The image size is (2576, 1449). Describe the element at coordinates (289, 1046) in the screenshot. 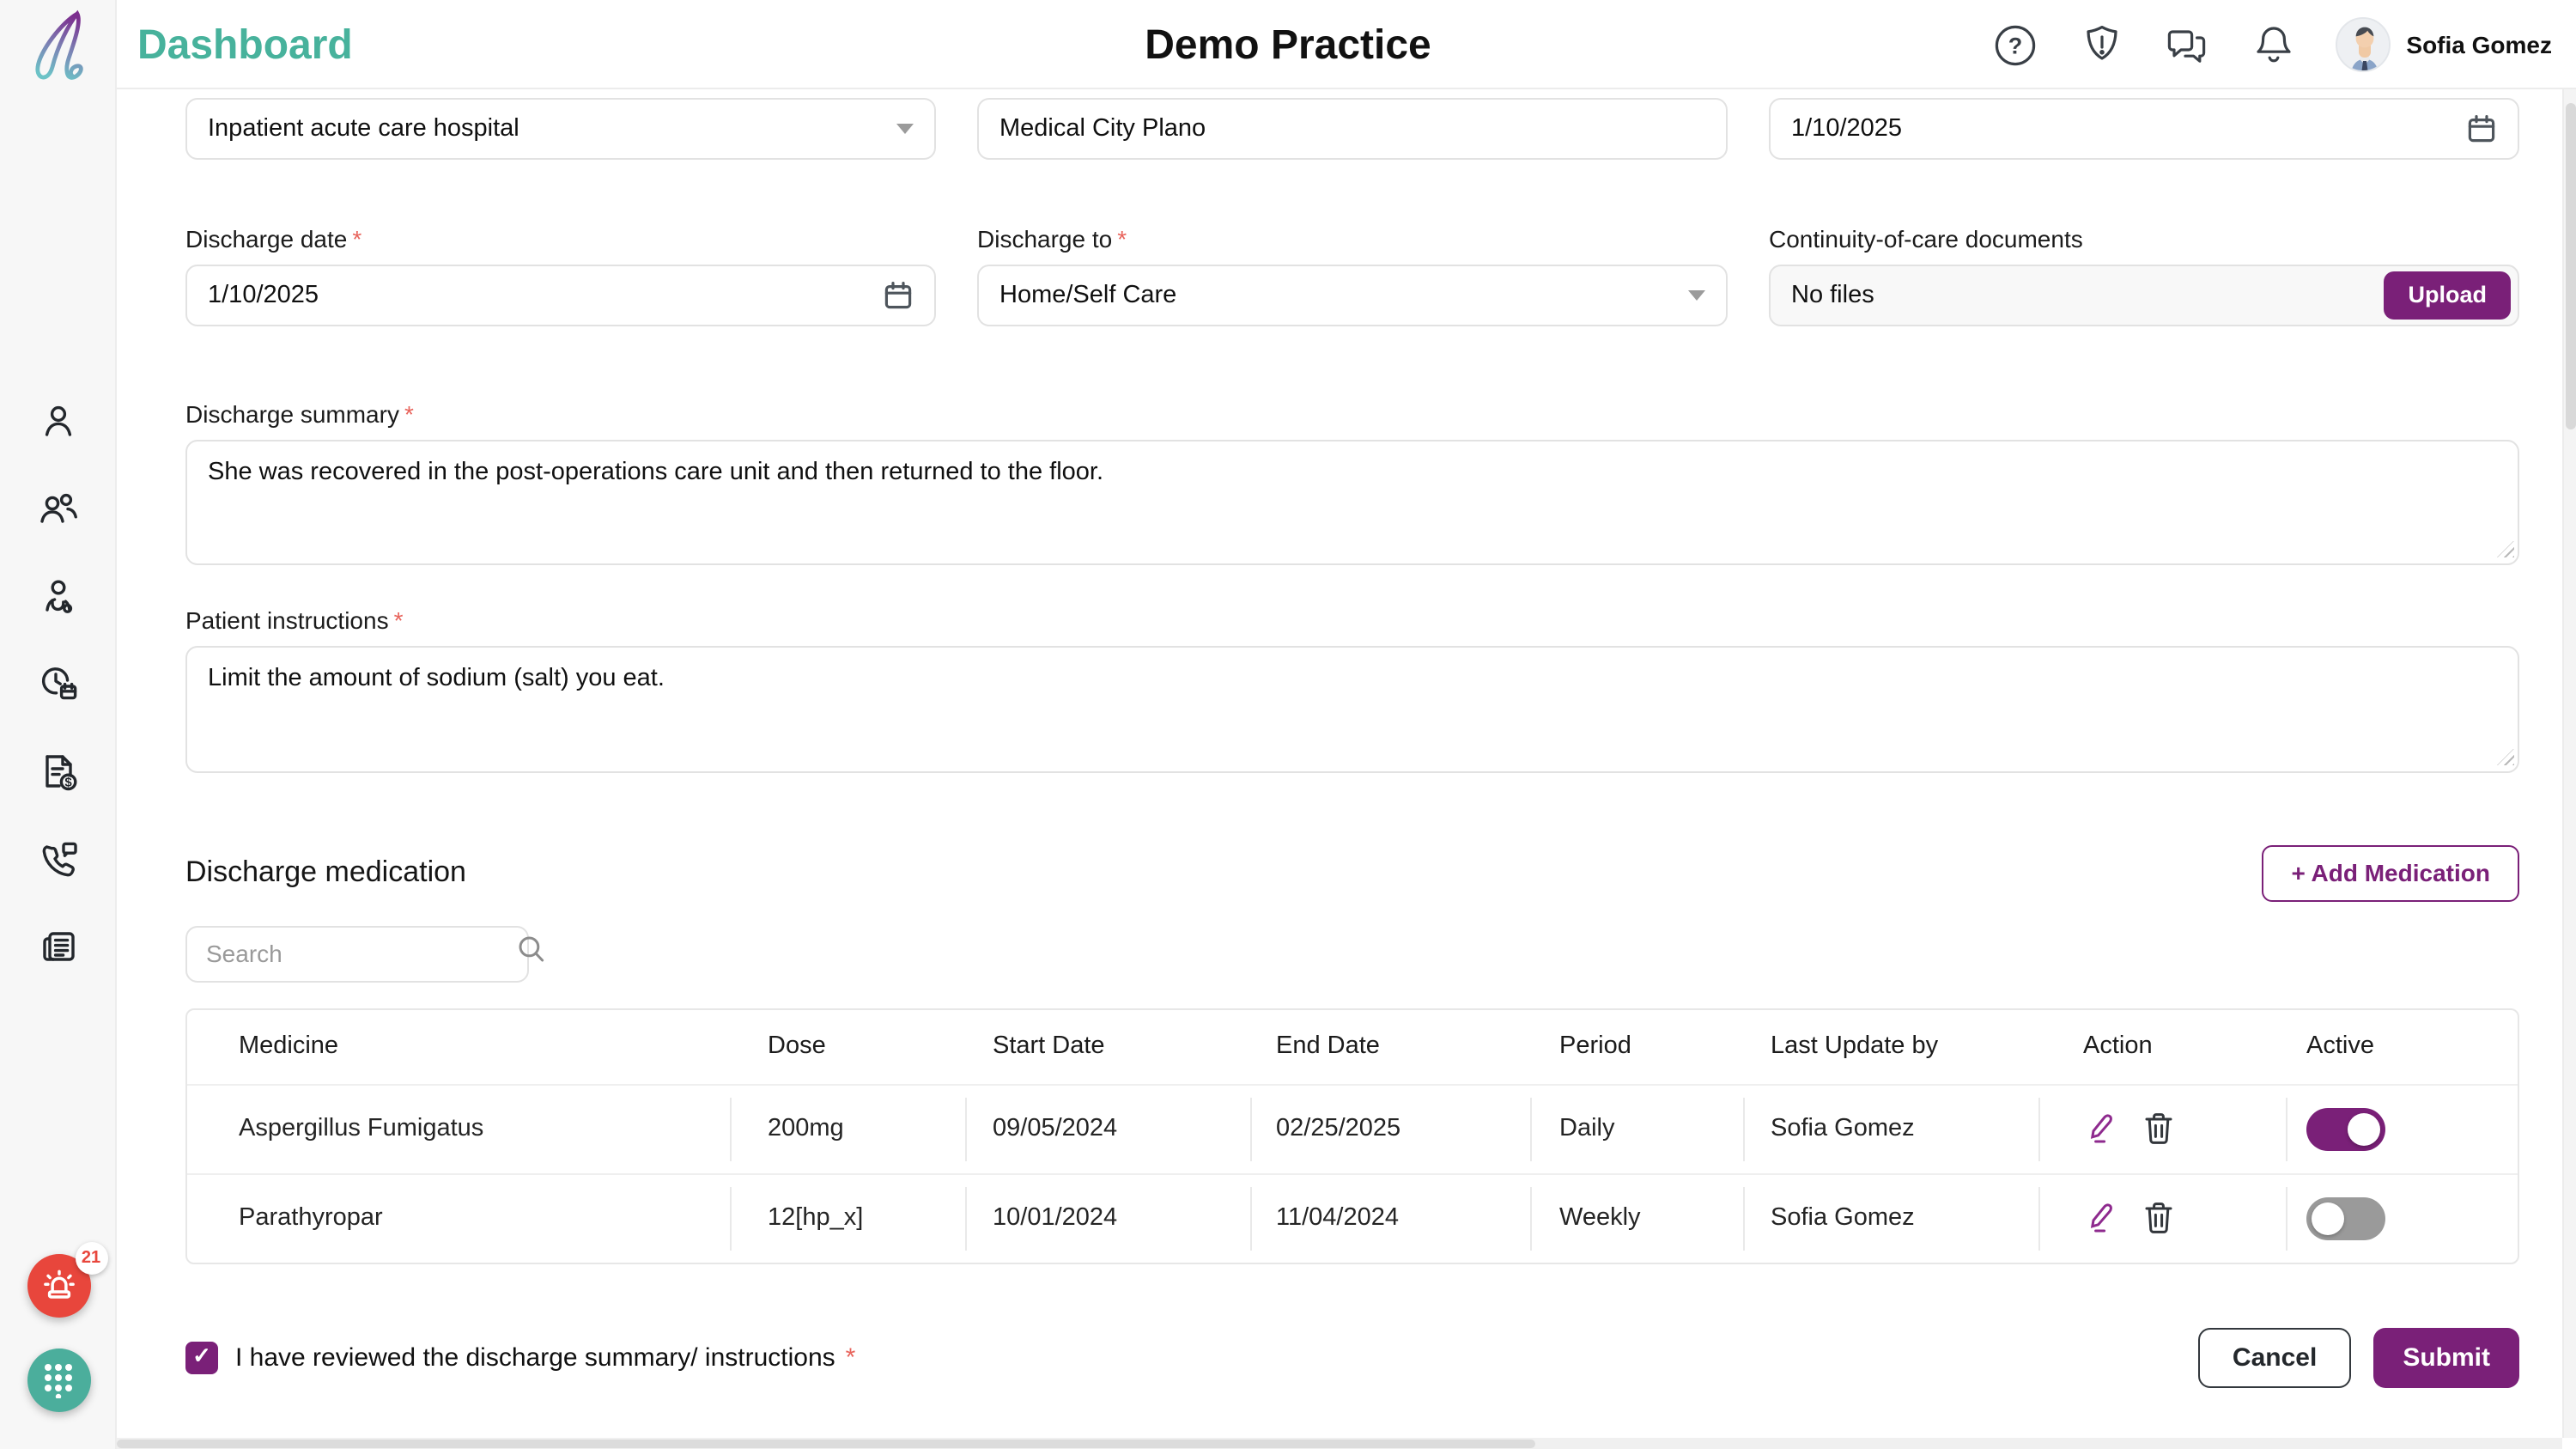

I see `col-header-medicine: Medicine` at that location.